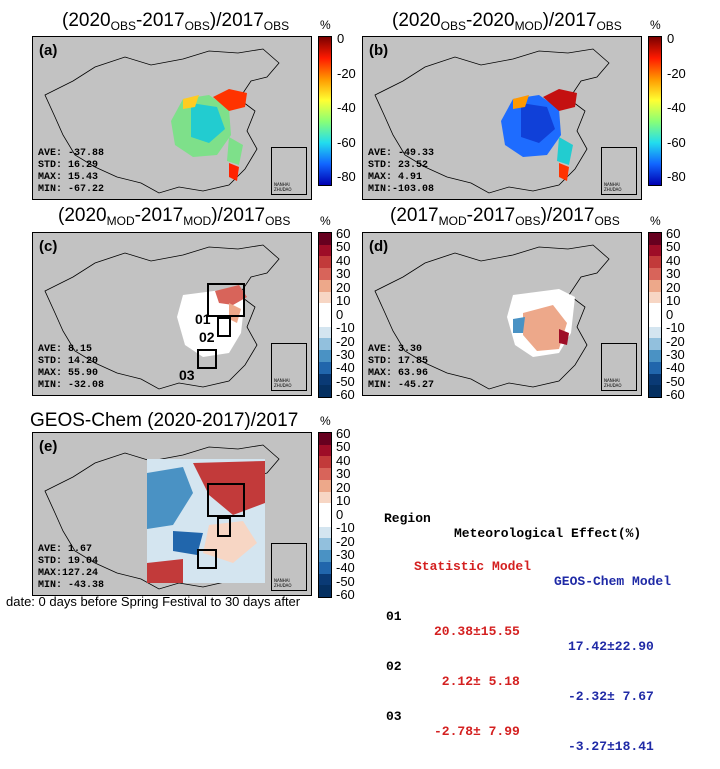 The width and height of the screenshot is (720, 769). Describe the element at coordinates (162, 317) in the screenshot. I see `china-map-c` at that location.